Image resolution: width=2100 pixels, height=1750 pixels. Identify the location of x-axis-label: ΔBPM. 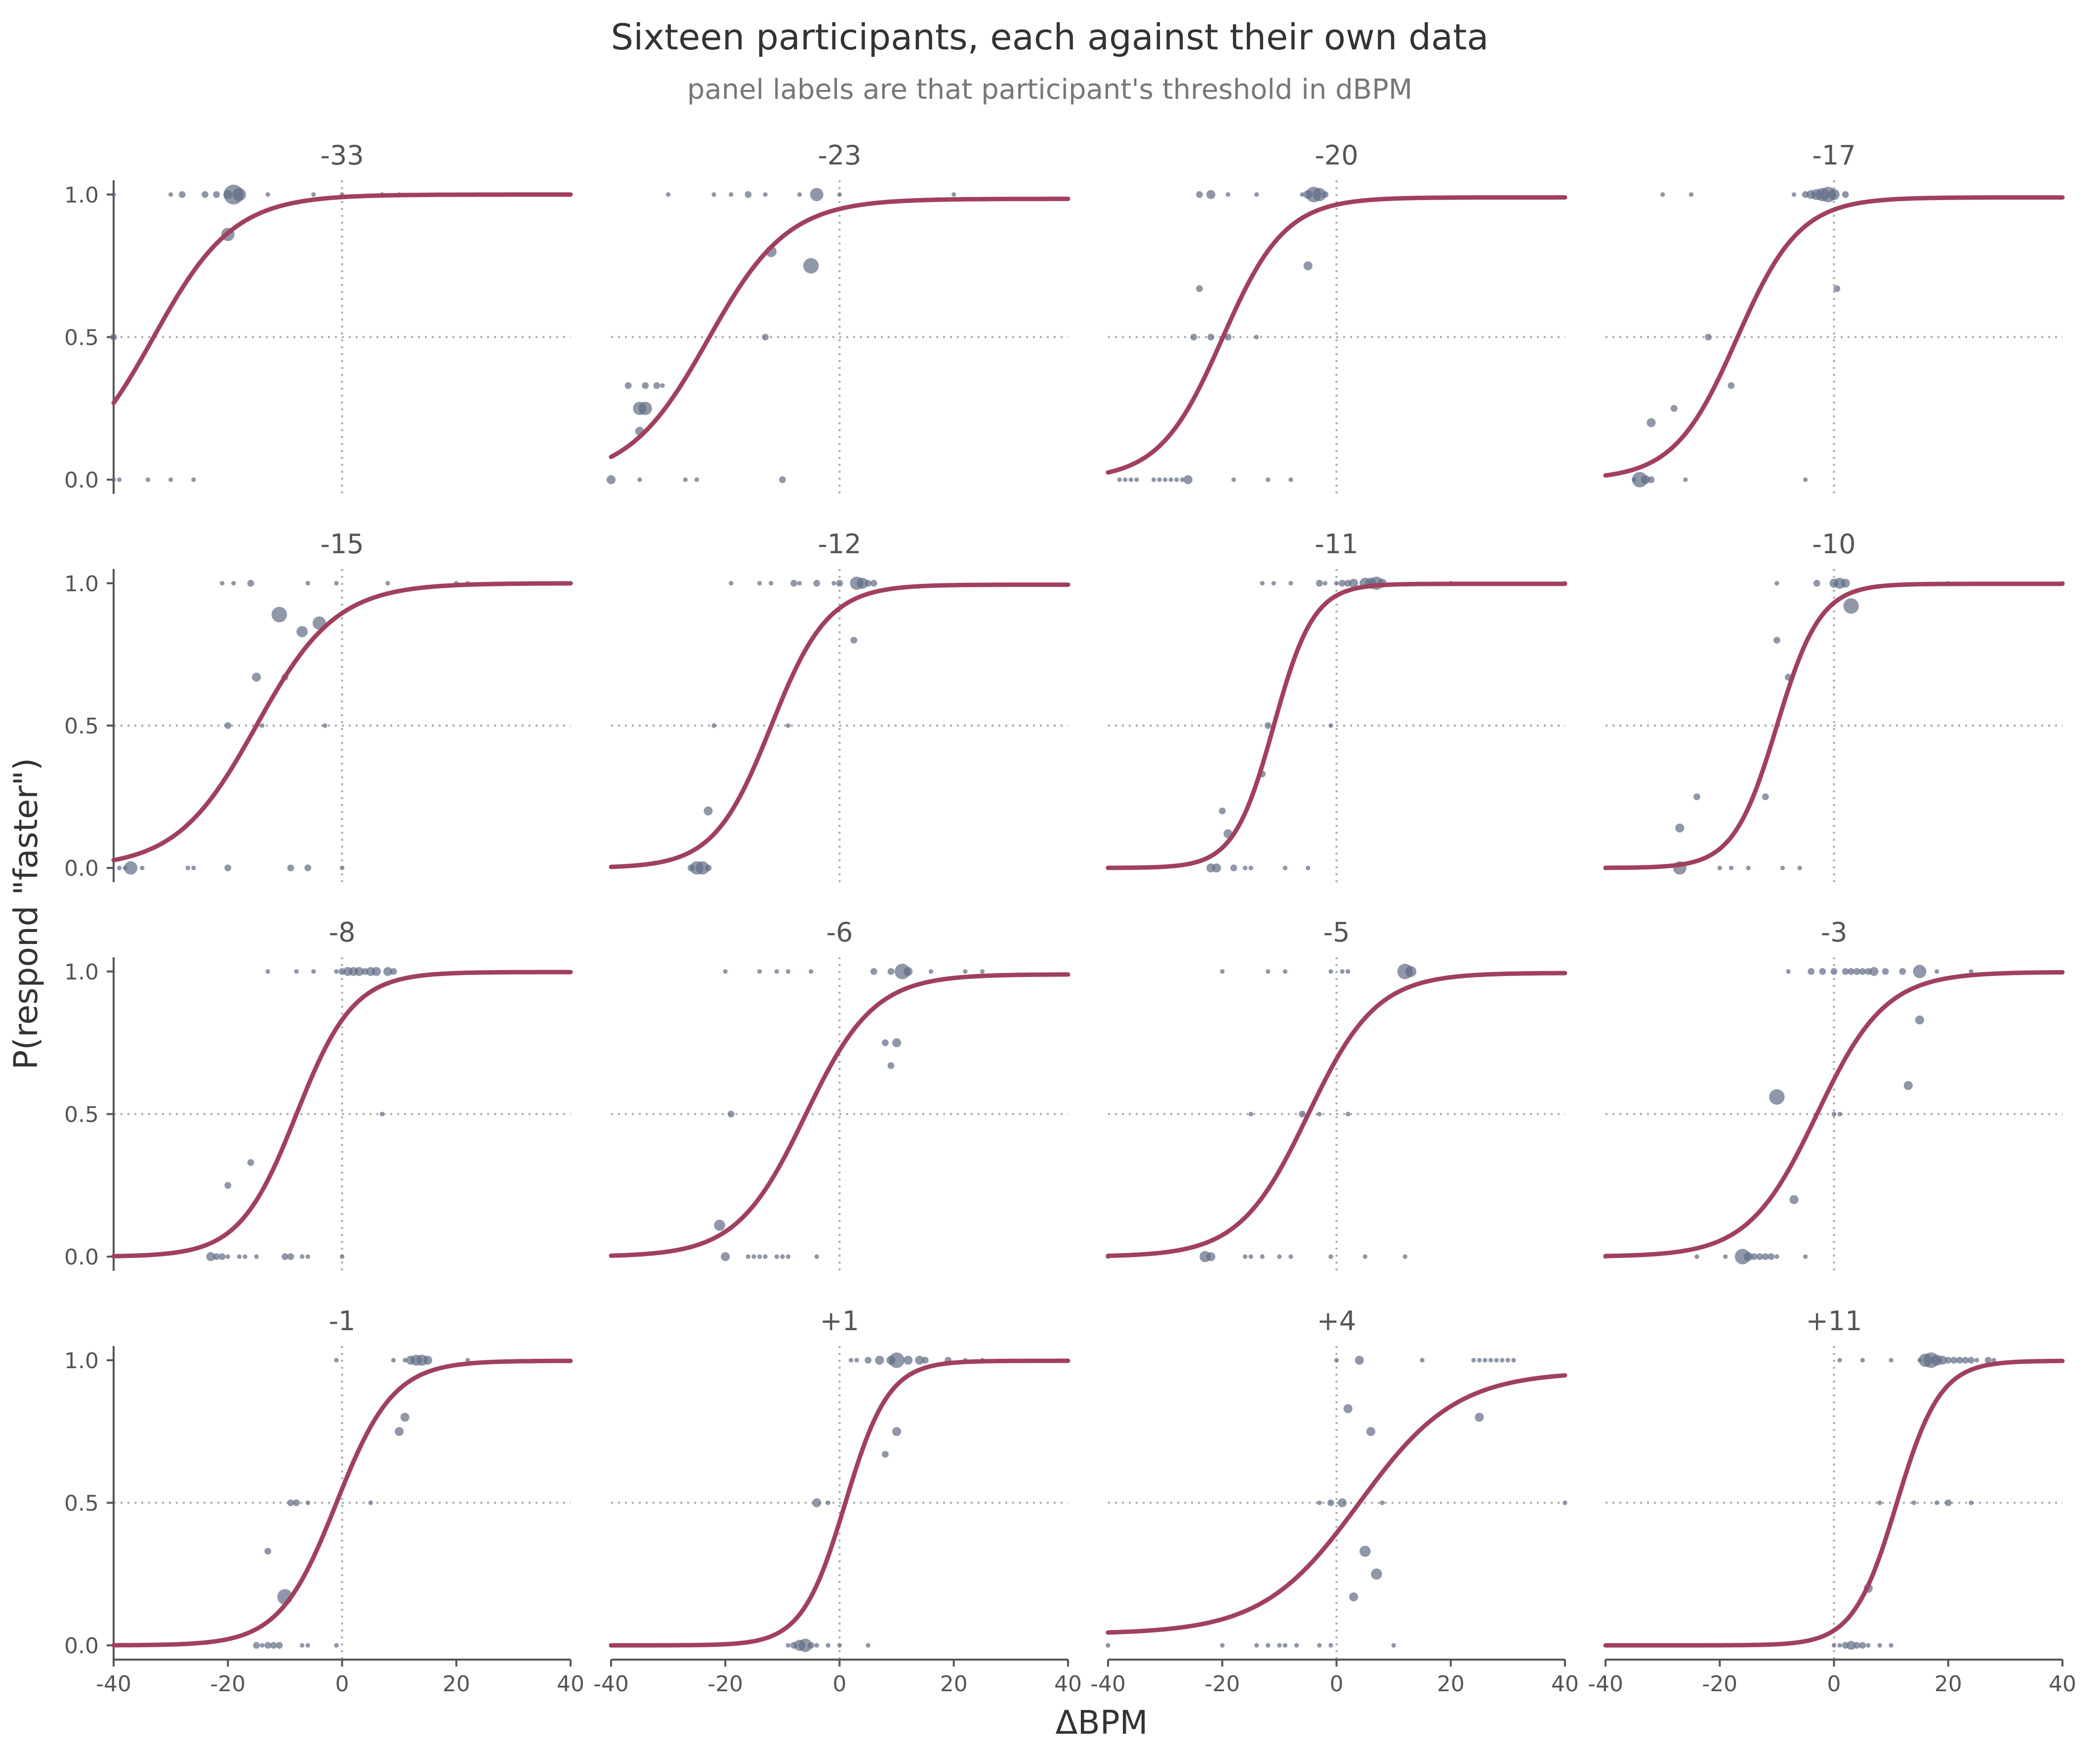
(1101, 1723).